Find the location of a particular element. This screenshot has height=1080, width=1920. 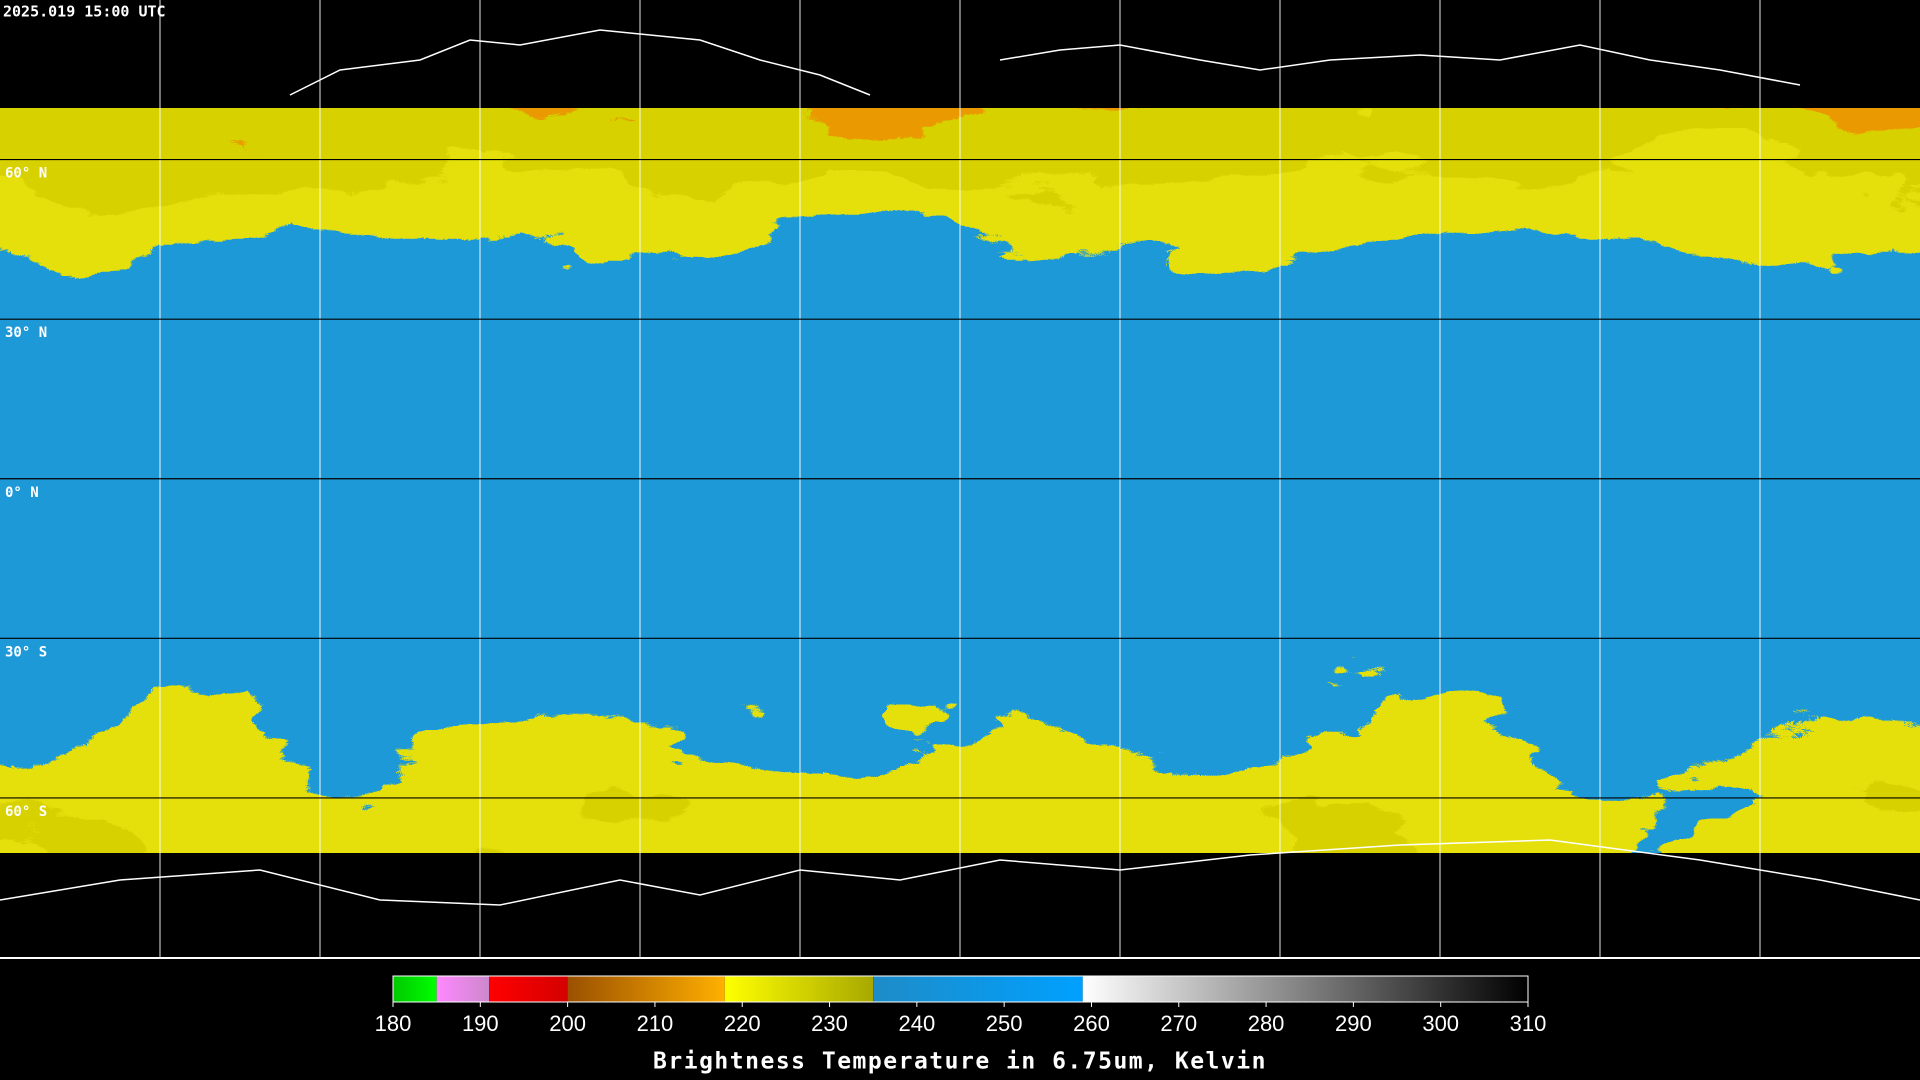

colorbar-tick-label: 270 is located at coordinates (1178, 1023).